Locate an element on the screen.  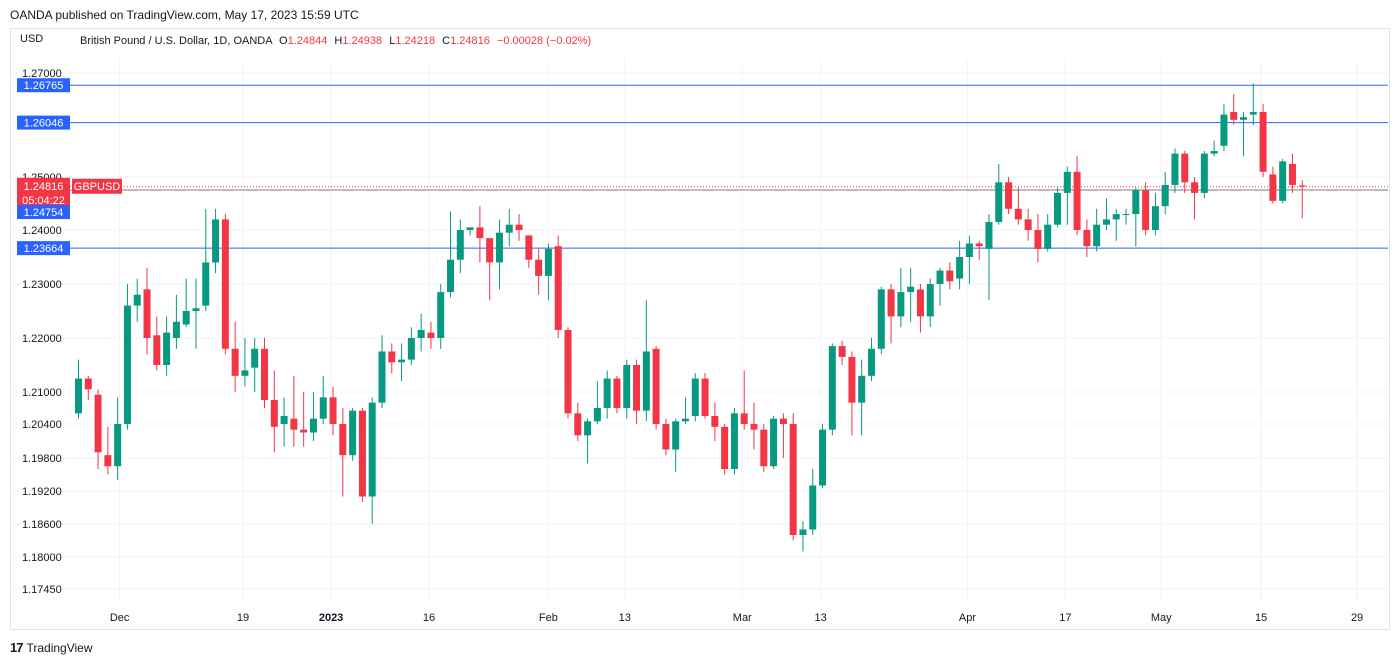
y-tick-label: 1.19800 is located at coordinates (42, 459).